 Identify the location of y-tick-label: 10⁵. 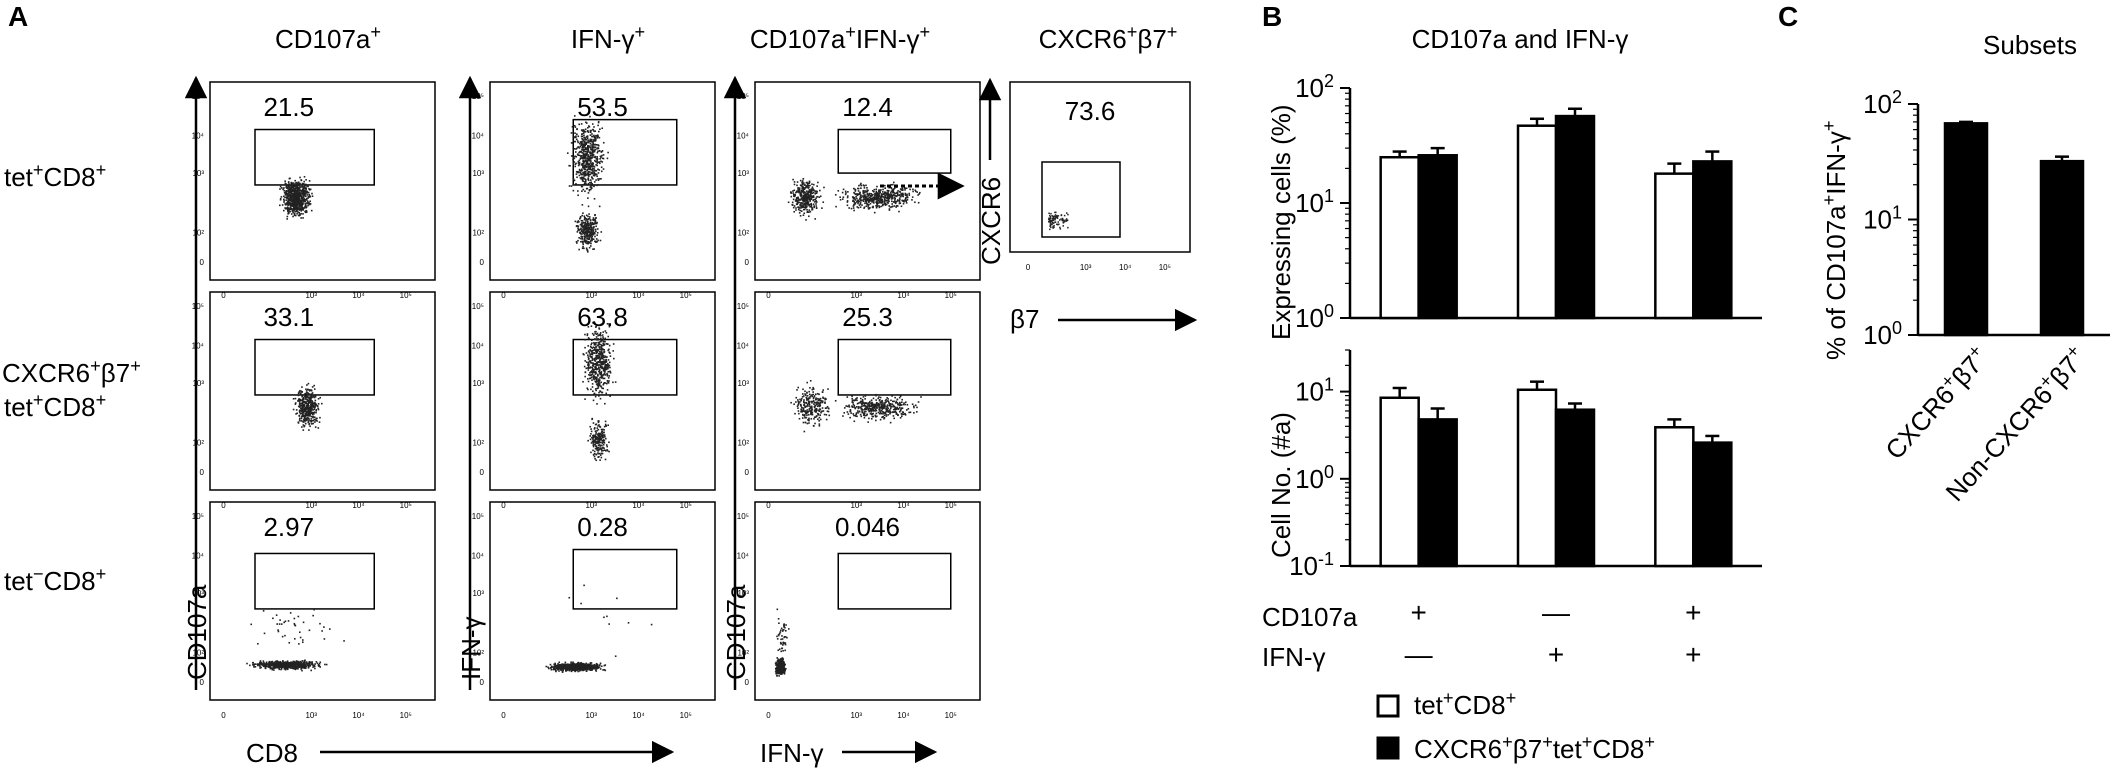
(198, 306).